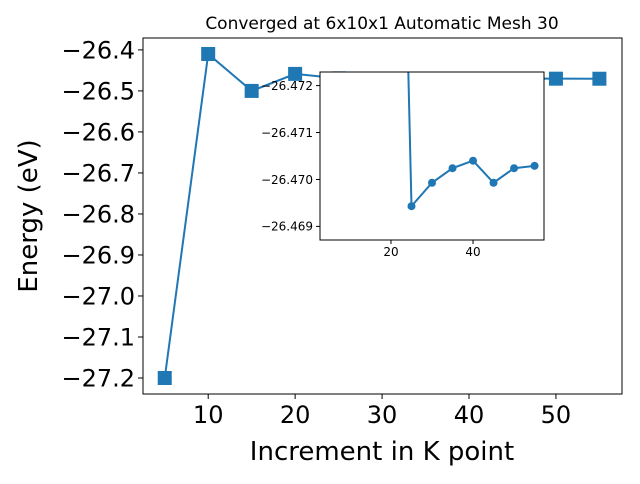 This screenshot has height=484, width=640. I want to click on inset-y-tick-label-3: −26.469, so click(287, 227).